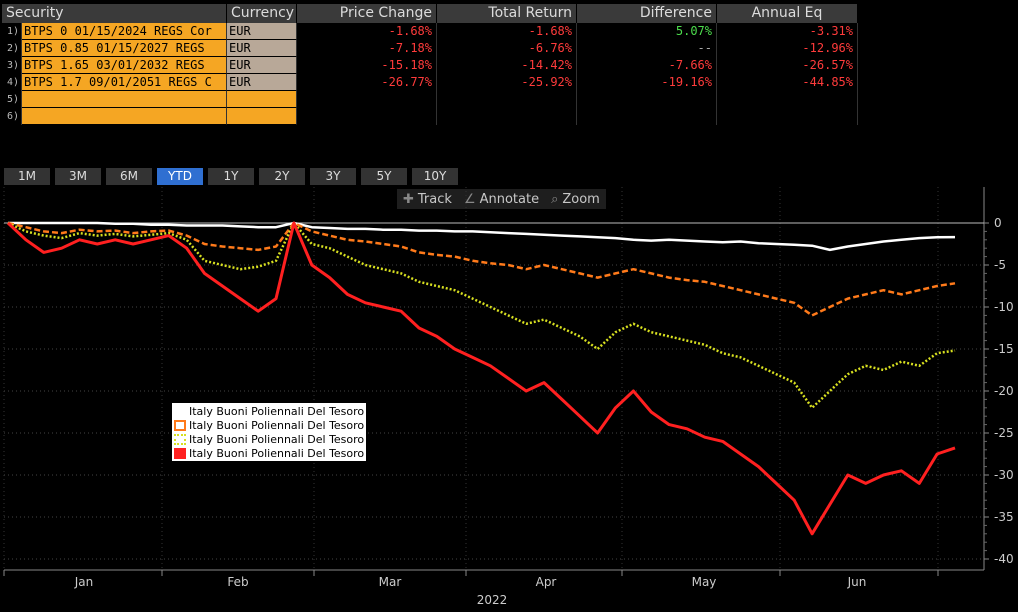 This screenshot has height=612, width=1018. I want to click on tab-1y: 1Y, so click(231, 176).